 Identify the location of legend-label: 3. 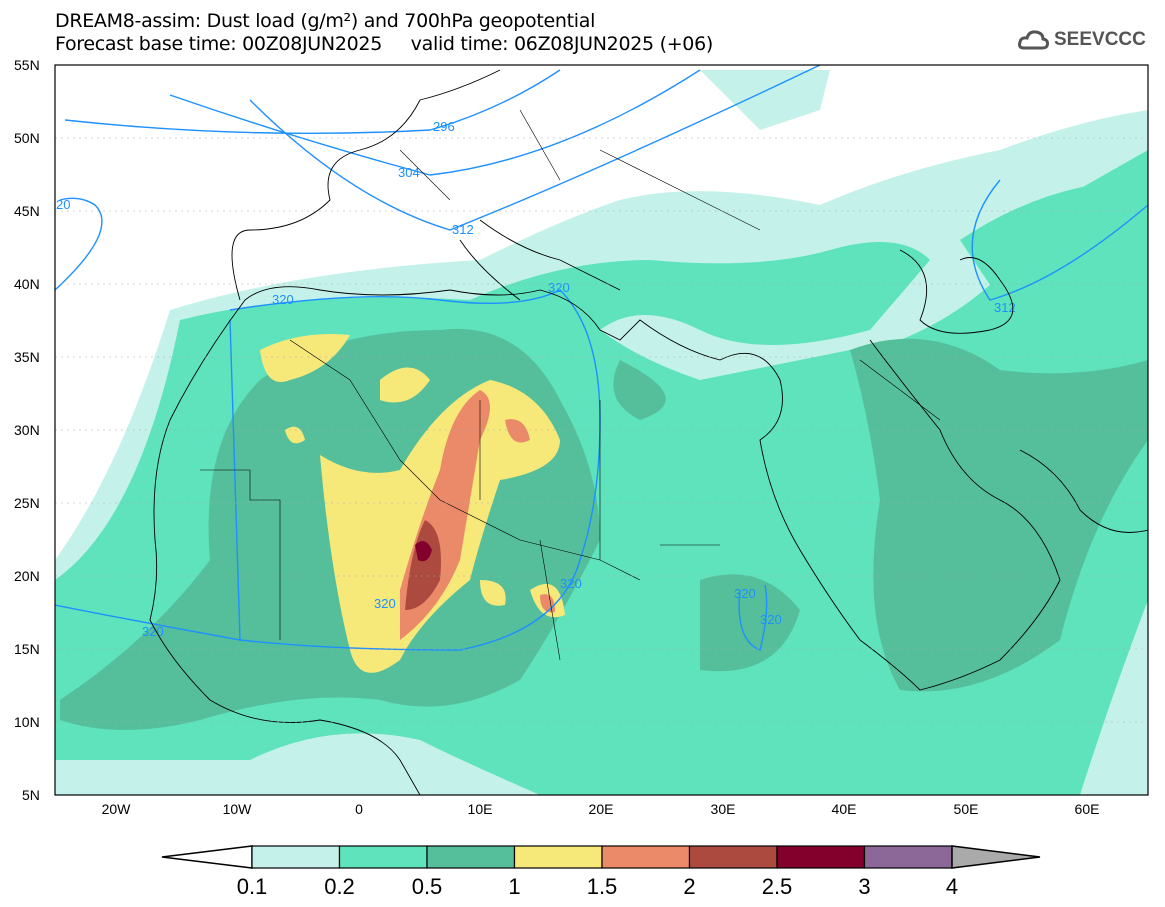
(864, 886).